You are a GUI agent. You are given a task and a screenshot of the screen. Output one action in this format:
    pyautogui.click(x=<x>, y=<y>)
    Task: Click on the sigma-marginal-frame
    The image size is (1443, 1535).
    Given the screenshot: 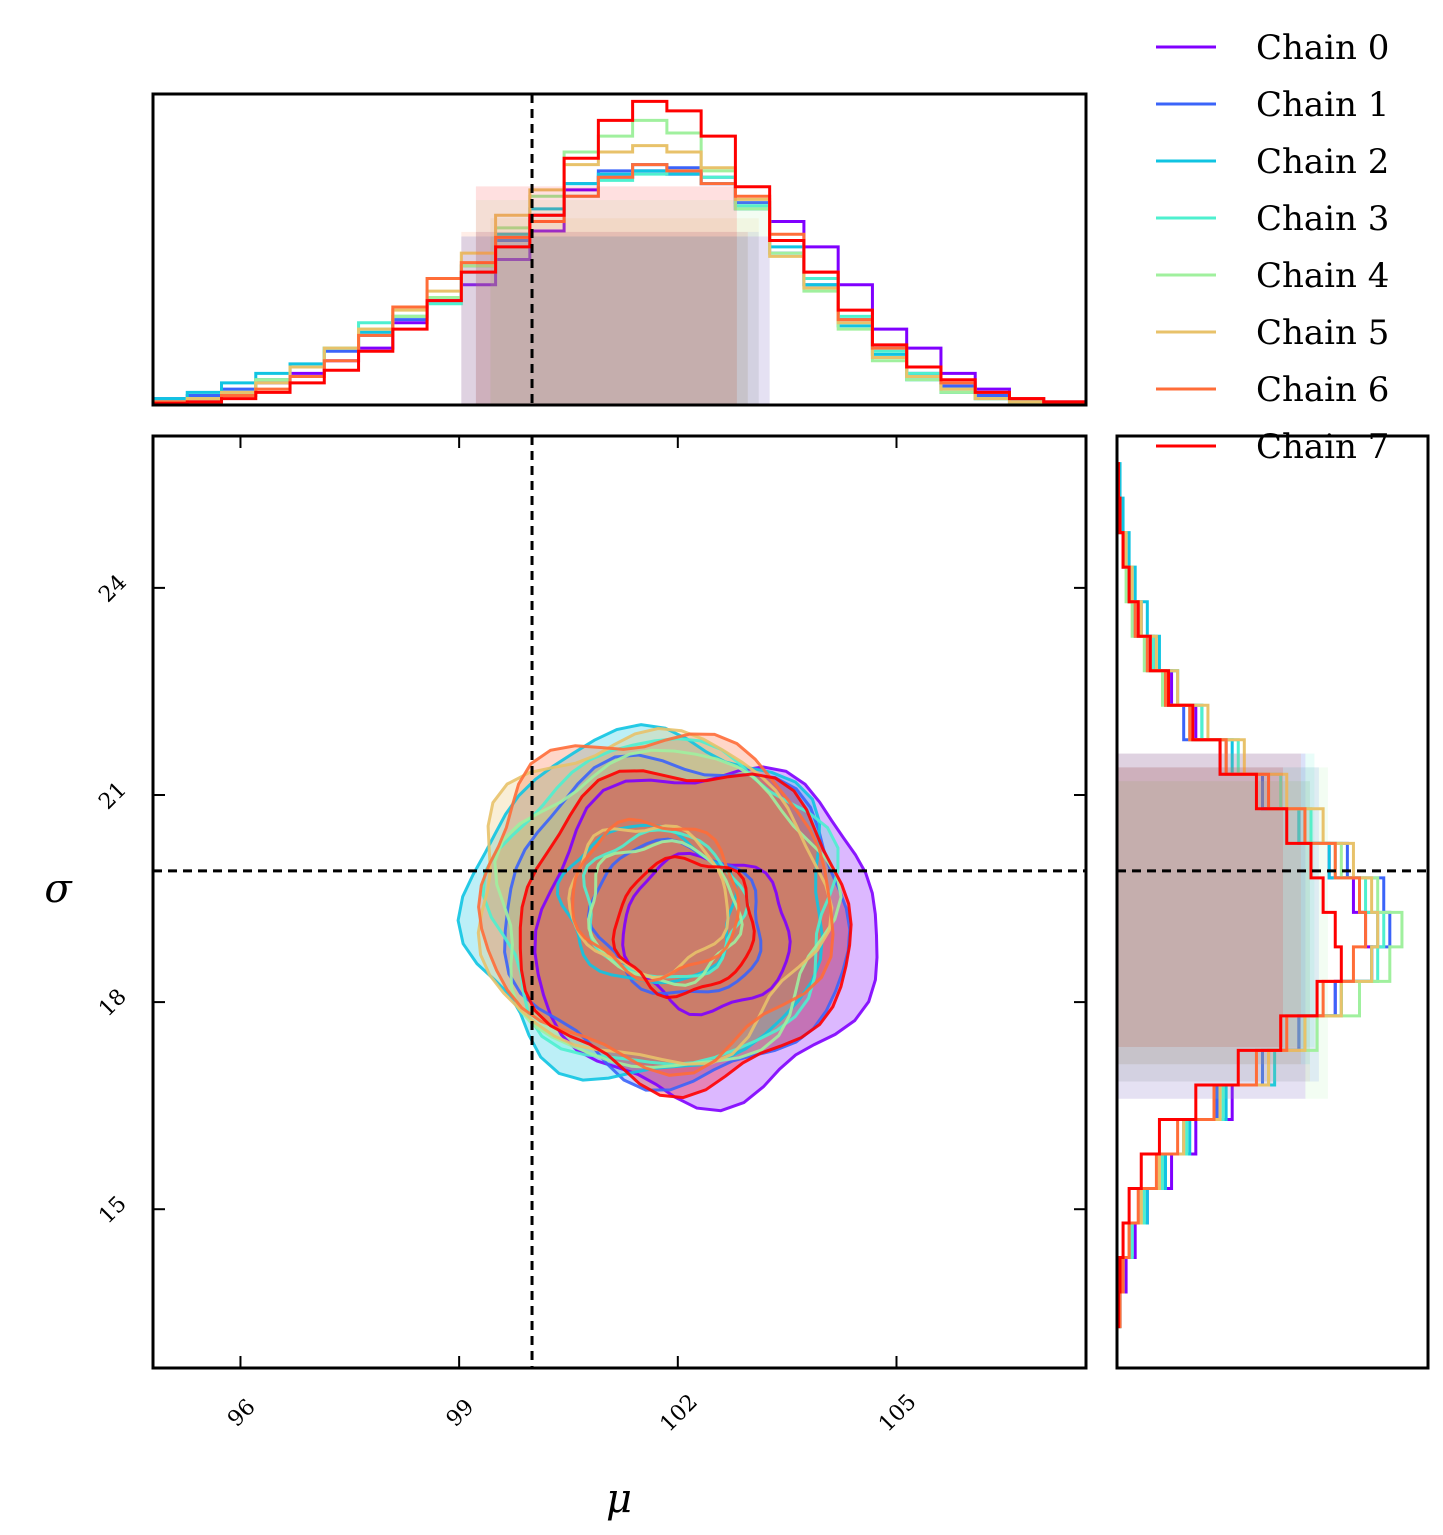 What is the action you would take?
    pyautogui.click(x=1272, y=902)
    